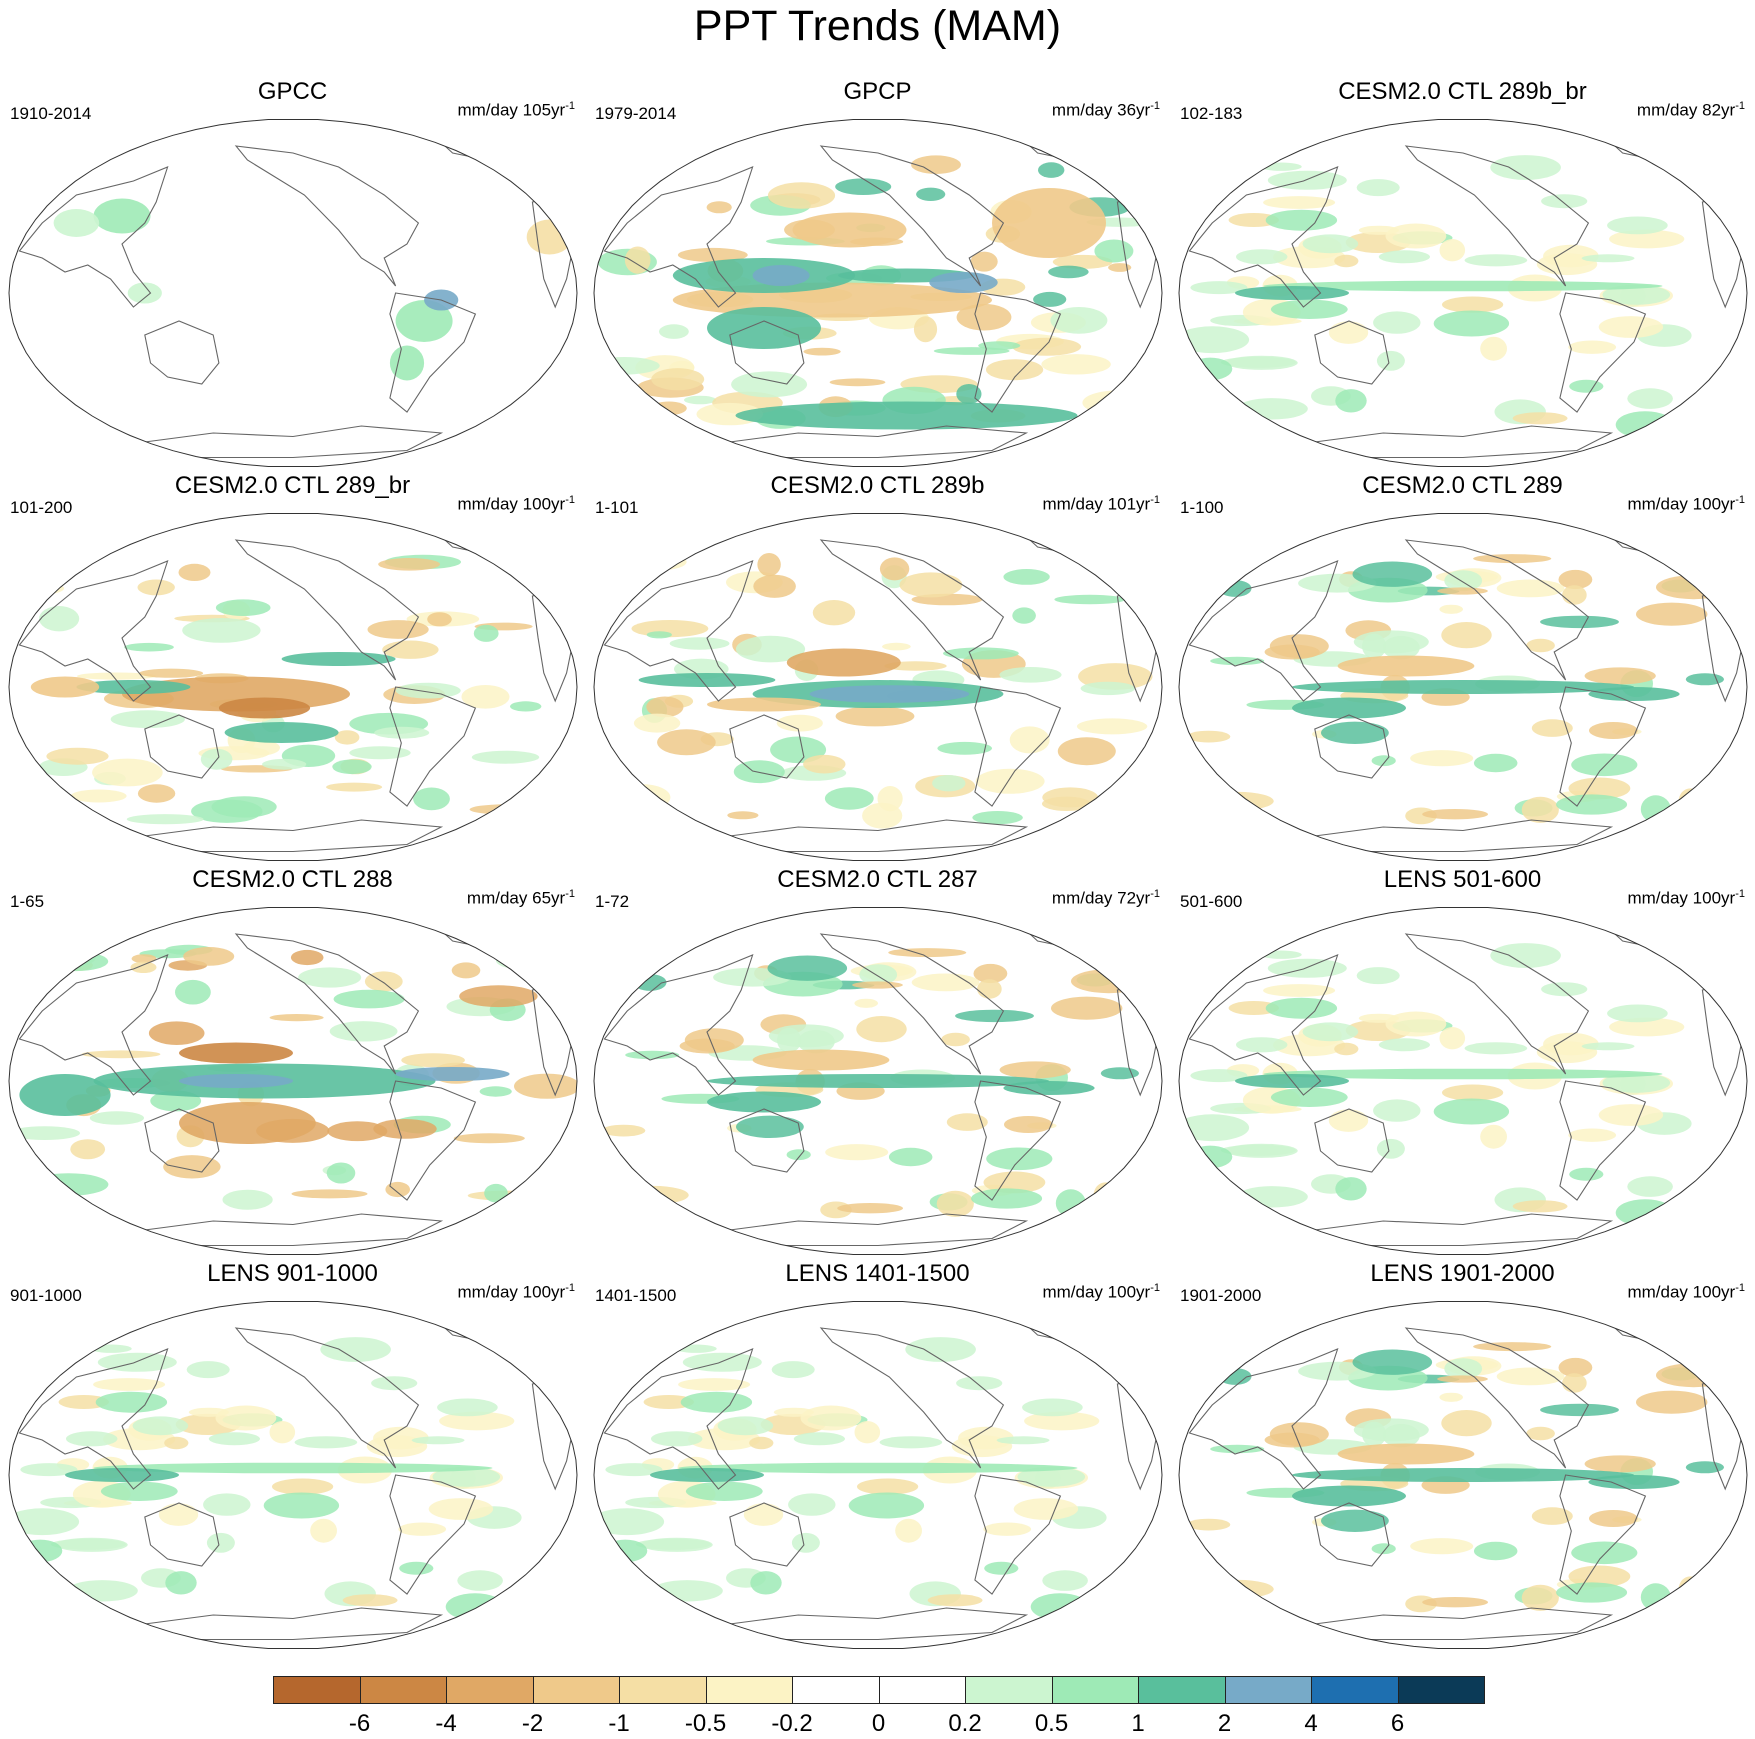 The image size is (1755, 1739). I want to click on units-per: 101, so click(1122, 504).